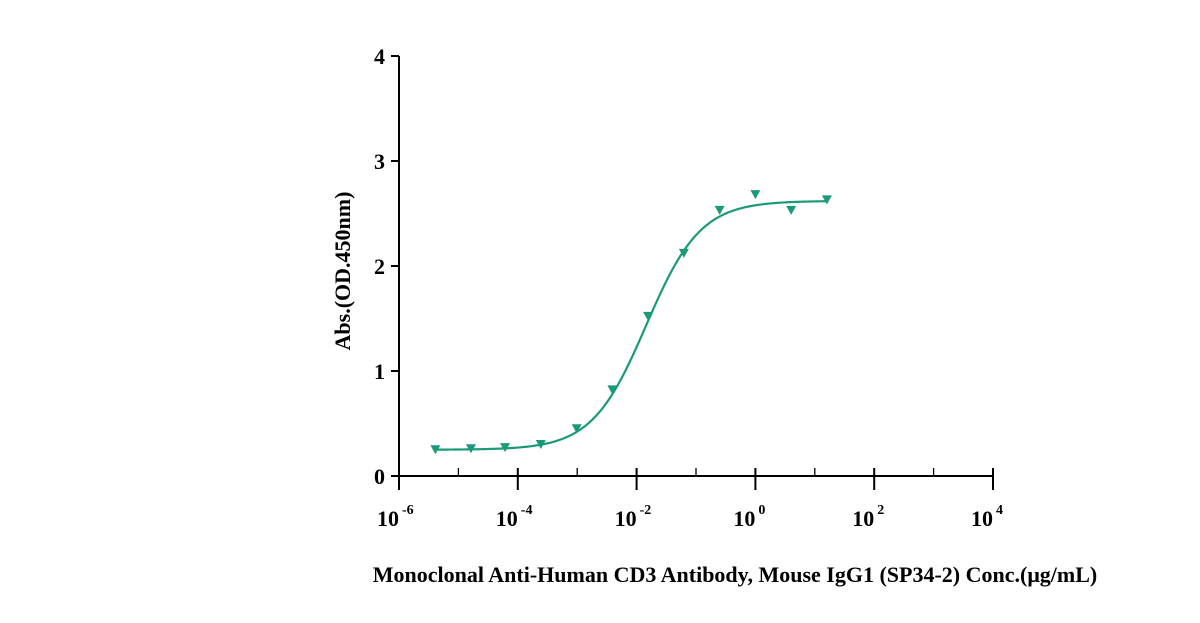 This screenshot has height=623, width=1200. I want to click on y-tick-label: 1, so click(379, 371).